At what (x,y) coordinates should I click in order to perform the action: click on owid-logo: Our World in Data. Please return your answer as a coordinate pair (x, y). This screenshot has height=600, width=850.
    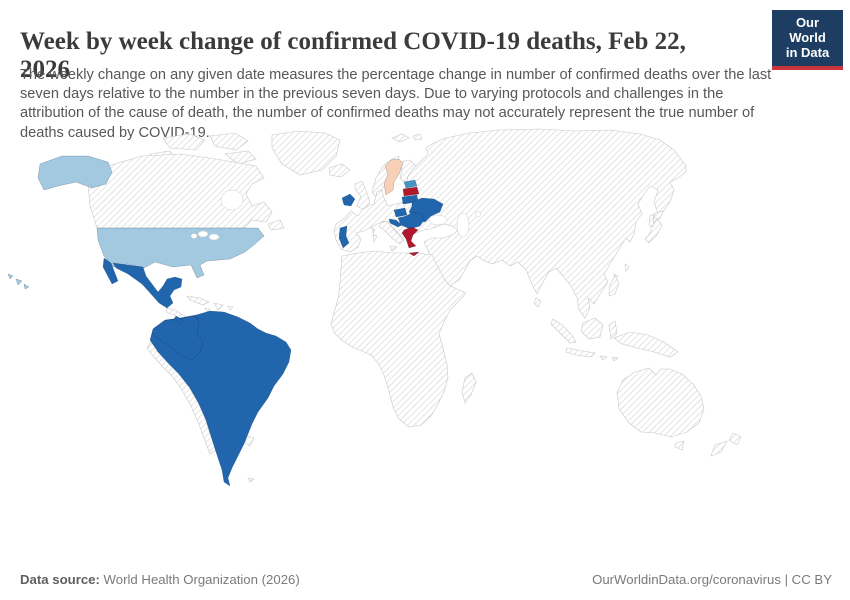
    Looking at the image, I should click on (807, 40).